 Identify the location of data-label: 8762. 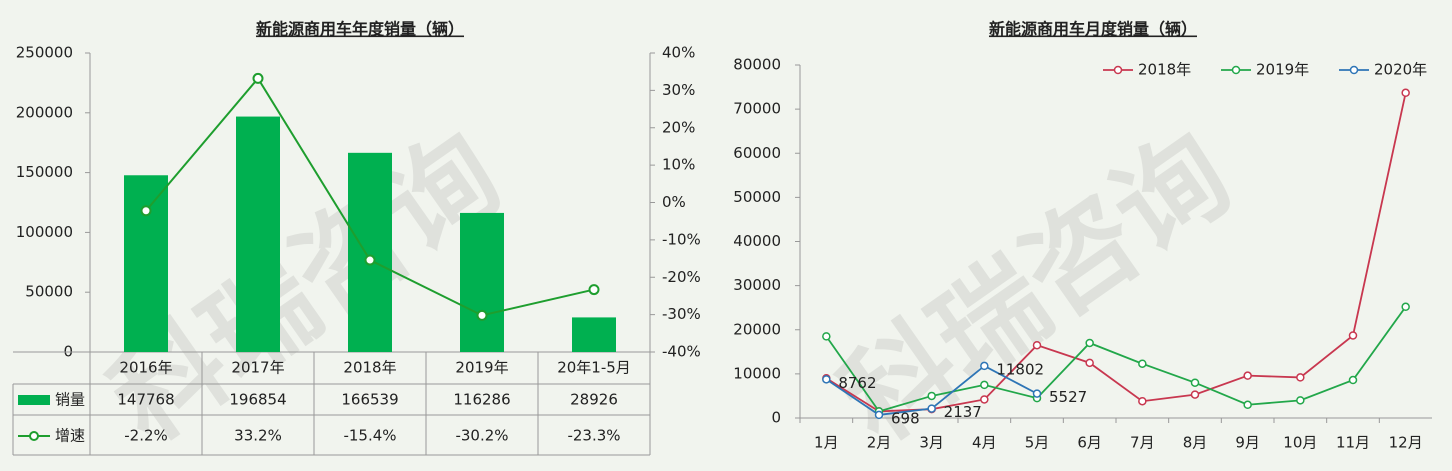
(857, 383).